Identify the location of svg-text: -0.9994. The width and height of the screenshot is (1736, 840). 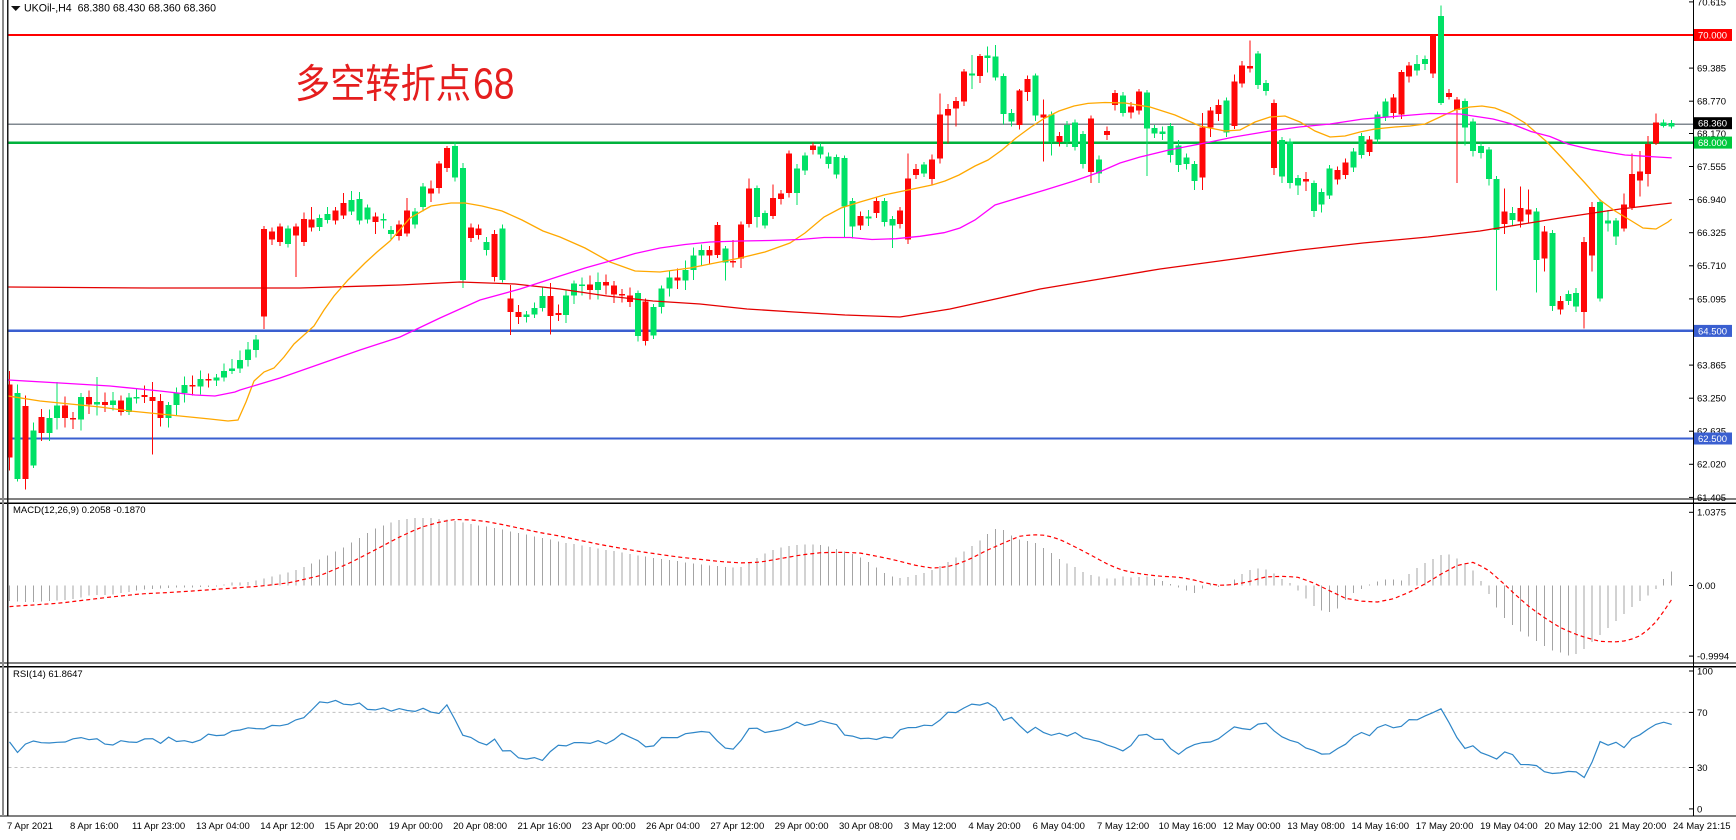
(1713, 657).